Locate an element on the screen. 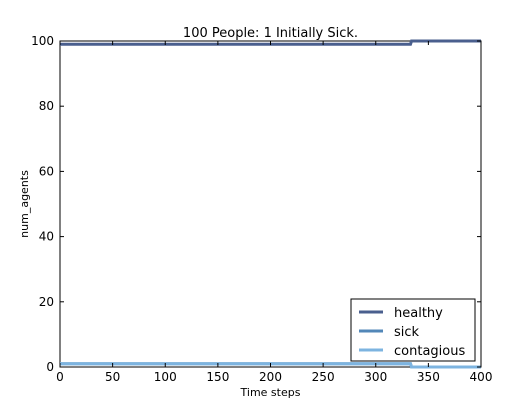 The image size is (519, 405). y-tick-label: 100 is located at coordinates (42, 41).